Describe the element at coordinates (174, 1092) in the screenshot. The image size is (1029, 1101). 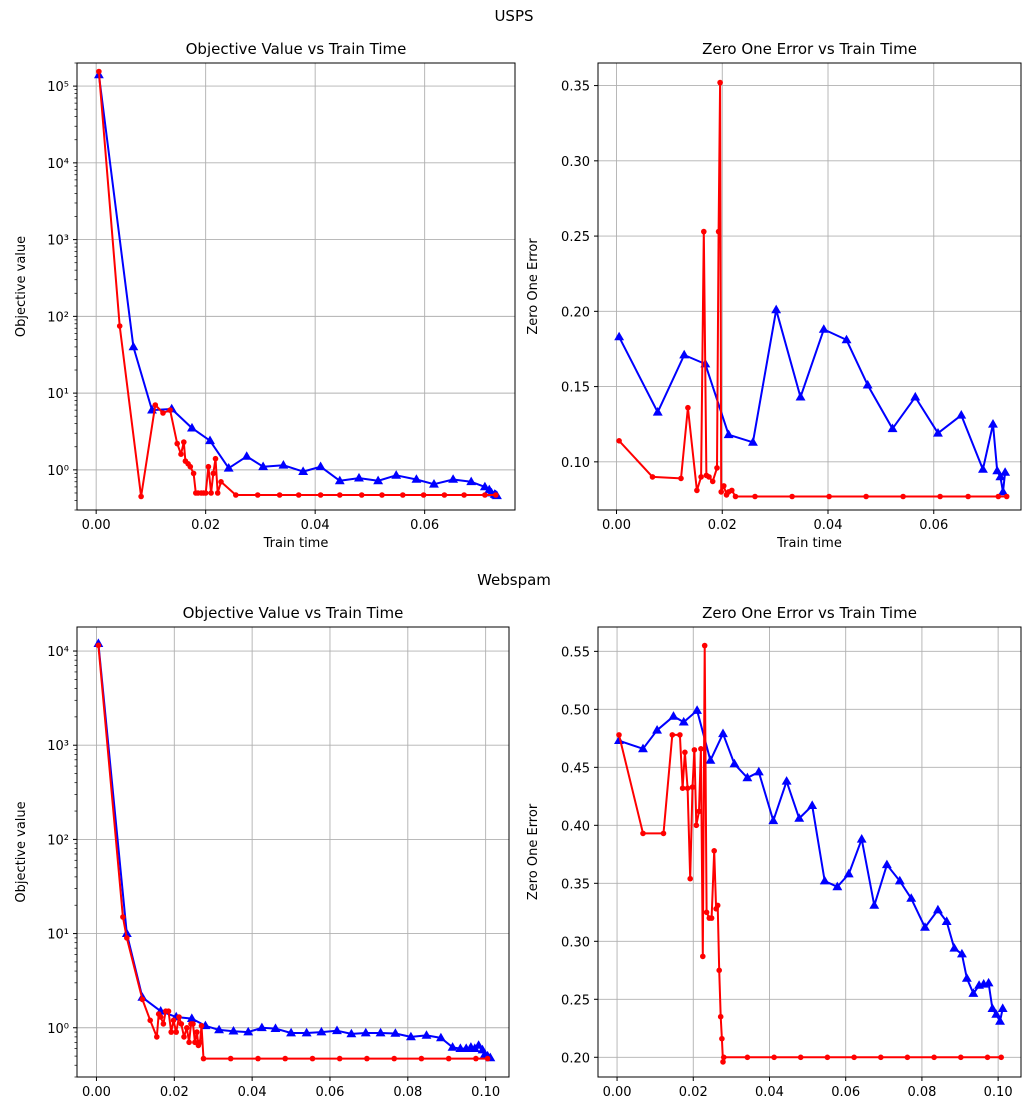
I see `chart-2-xtick-label-1: 0.02` at that location.